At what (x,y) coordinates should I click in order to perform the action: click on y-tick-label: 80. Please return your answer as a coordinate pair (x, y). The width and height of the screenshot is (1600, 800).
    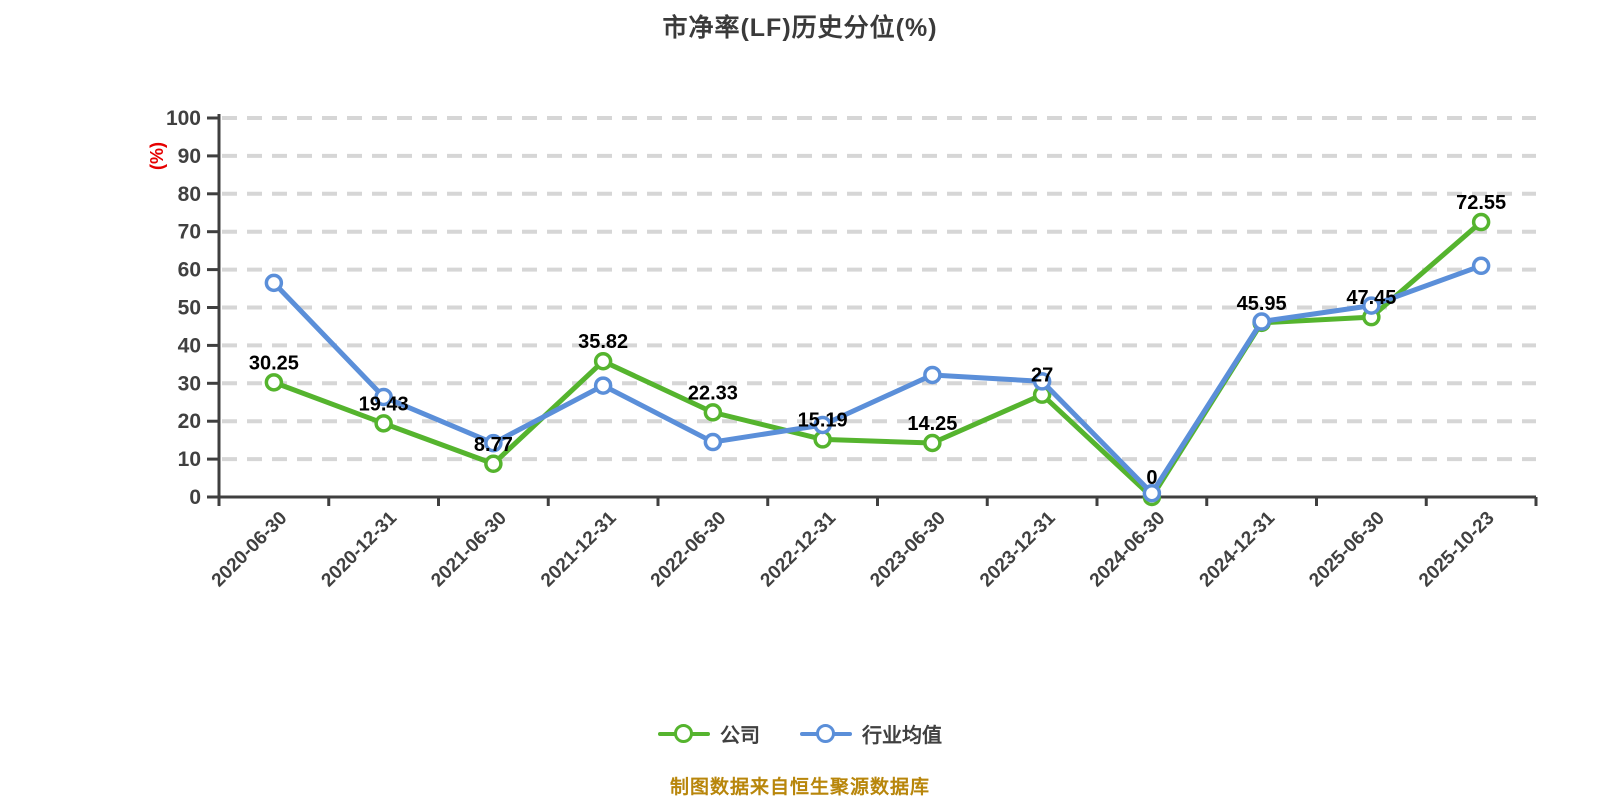
    Looking at the image, I should click on (189, 194).